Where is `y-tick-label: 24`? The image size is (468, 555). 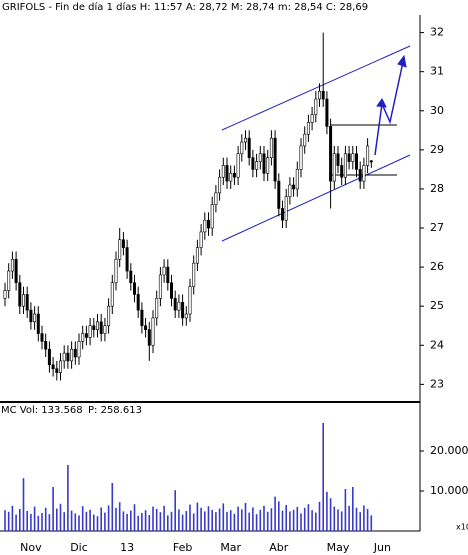
y-tick-label: 24 is located at coordinates (437, 344).